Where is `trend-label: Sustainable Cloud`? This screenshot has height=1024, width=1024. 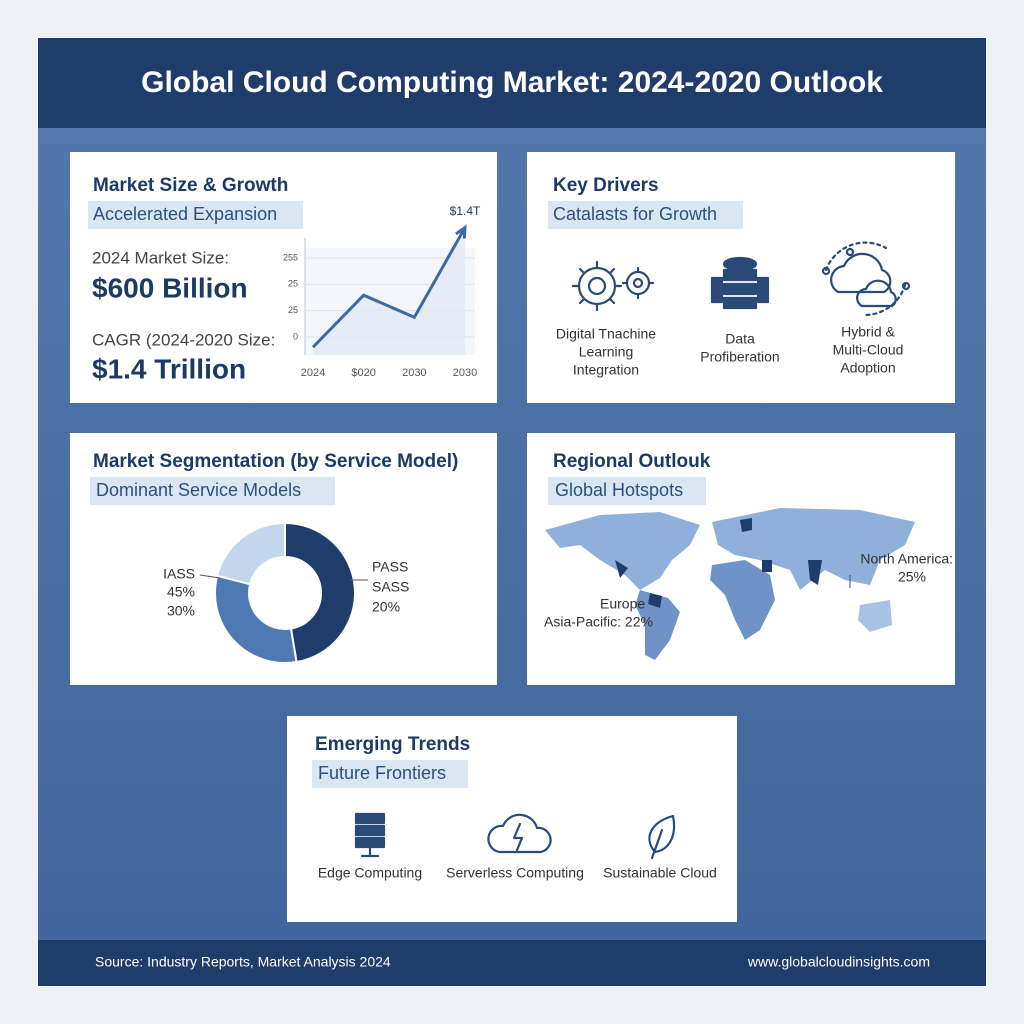 trend-label: Sustainable Cloud is located at coordinates (660, 873).